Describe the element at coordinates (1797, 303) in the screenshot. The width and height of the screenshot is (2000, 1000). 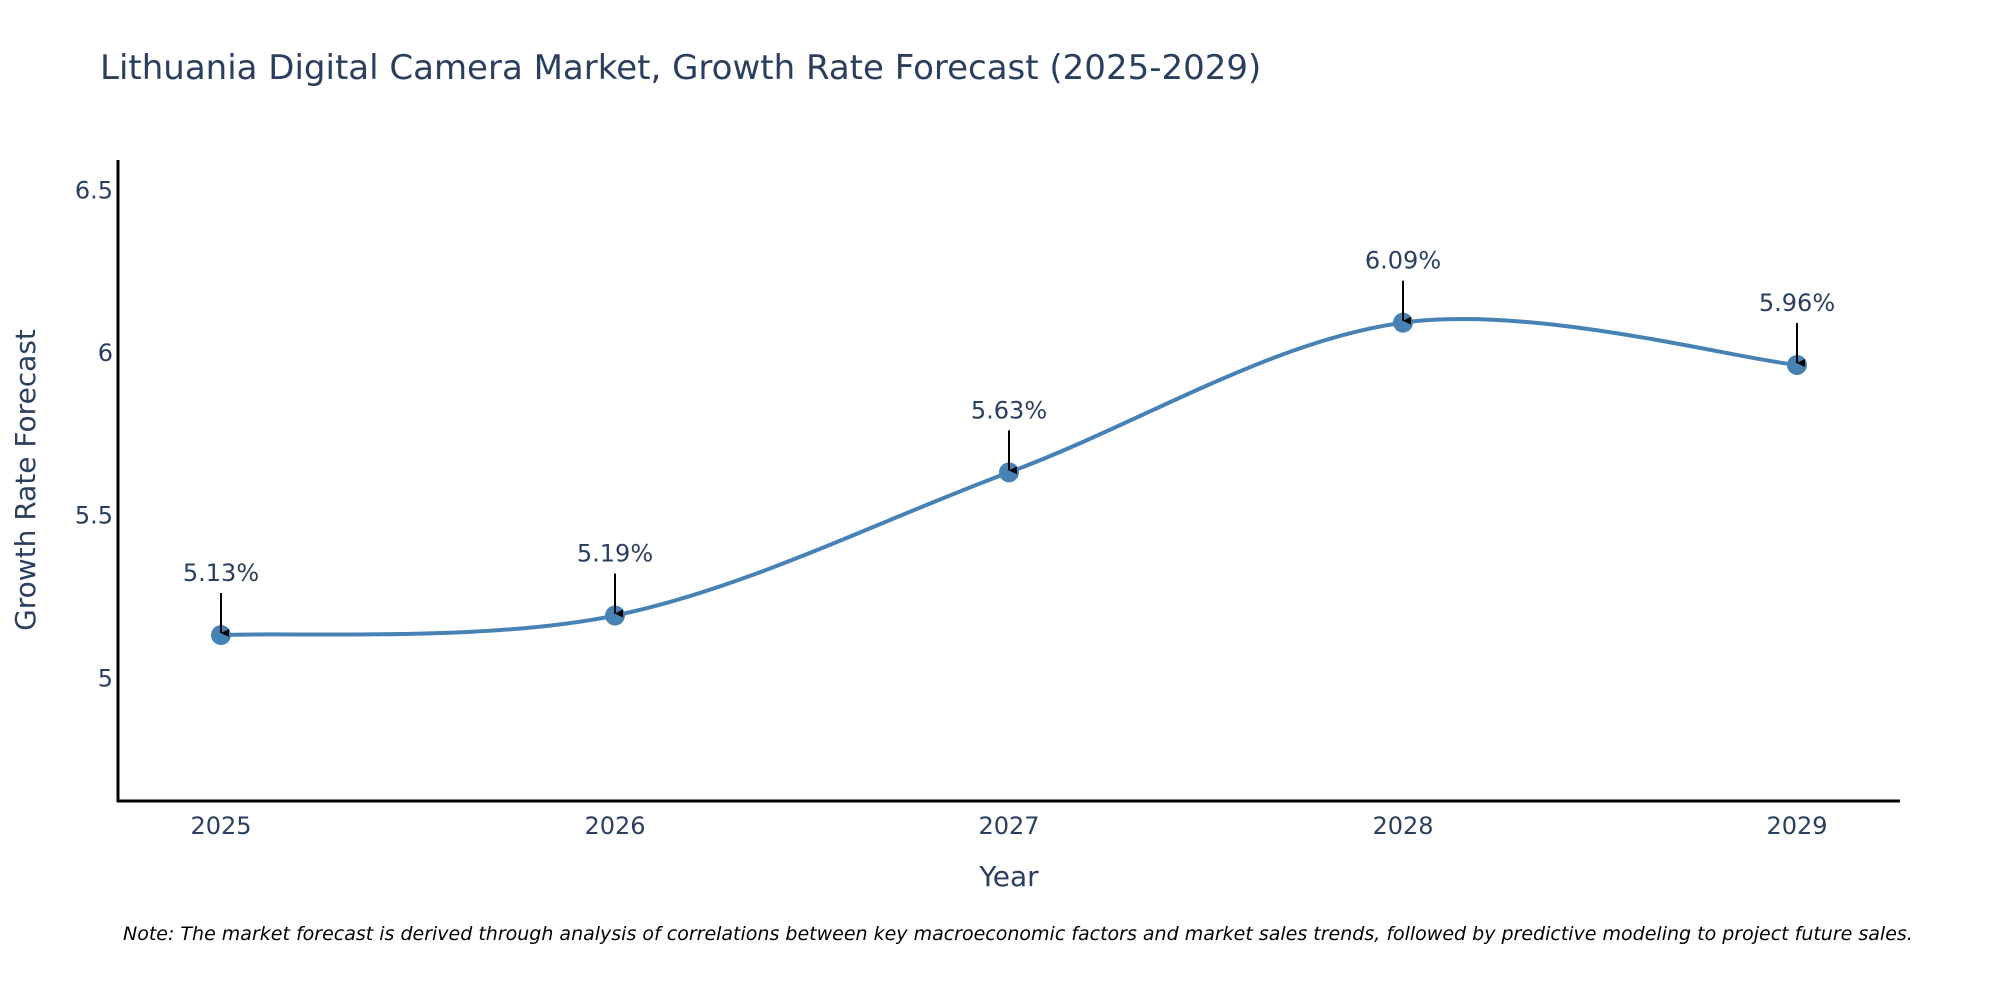
I see `data-label: 5.96%` at that location.